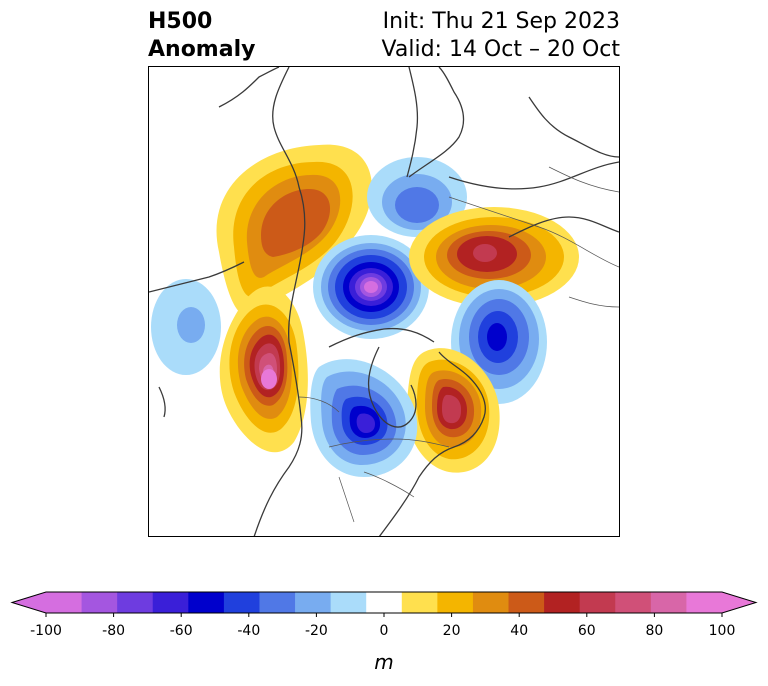  I want to click on east-us-ridge, so click(453, 410).